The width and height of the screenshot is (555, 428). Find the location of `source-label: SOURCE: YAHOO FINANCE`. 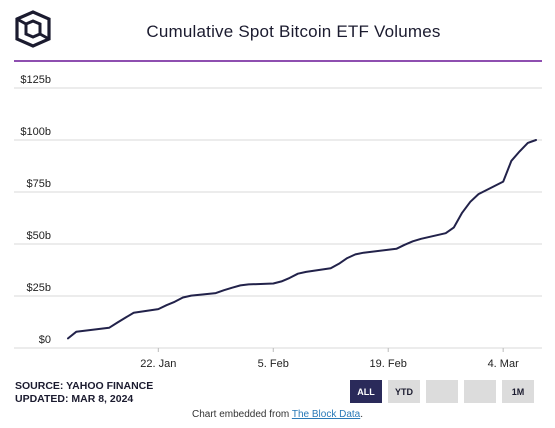

source-label: SOURCE: YAHOO FINANCE is located at coordinates (84, 386).